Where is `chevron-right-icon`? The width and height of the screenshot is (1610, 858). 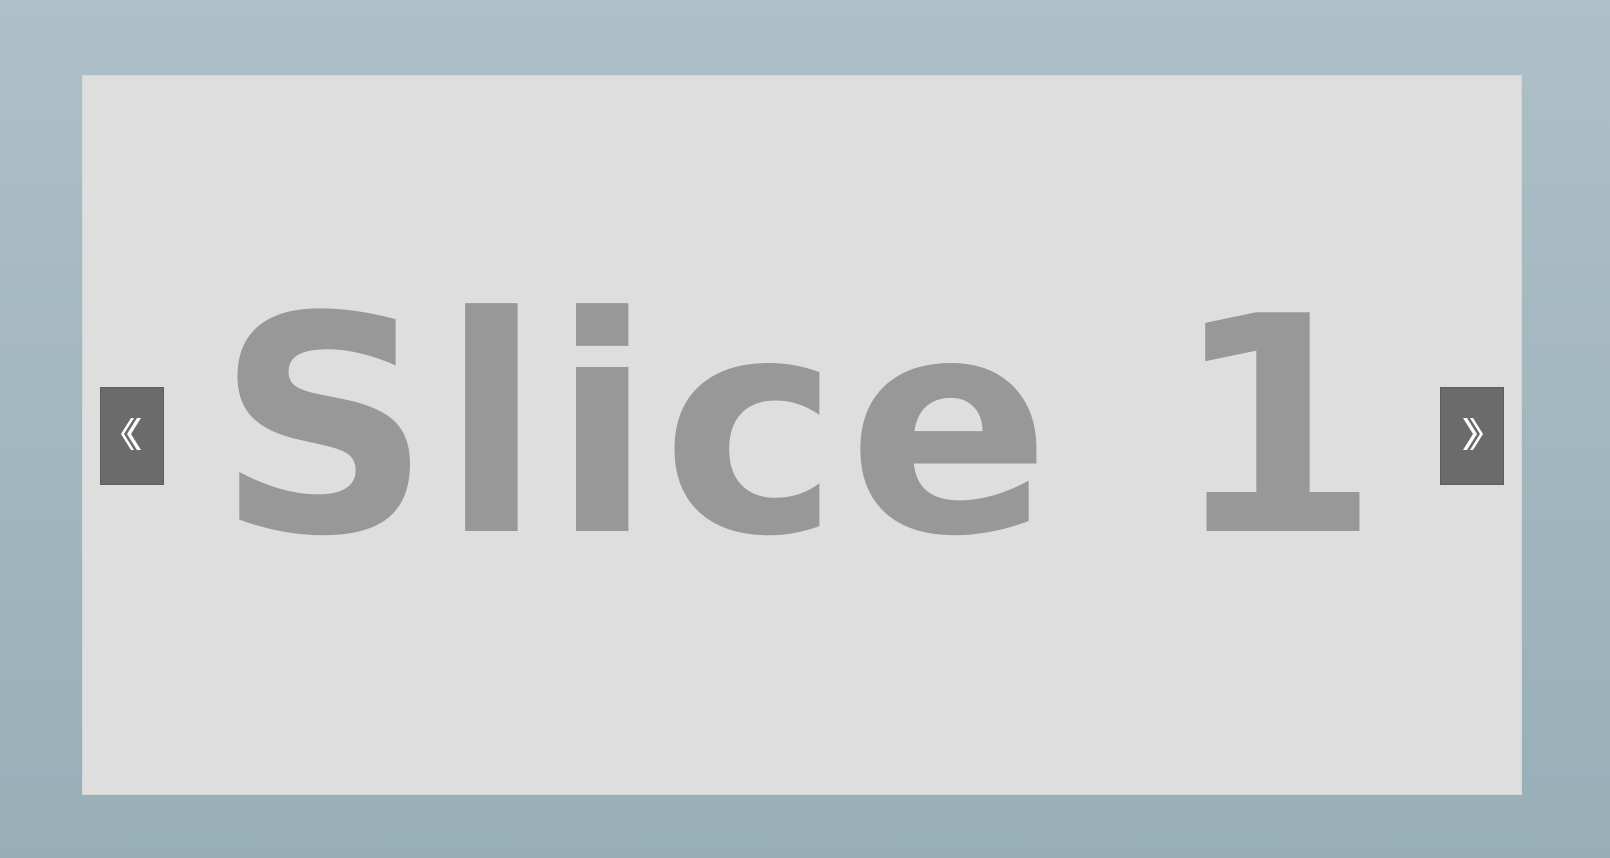 chevron-right-icon is located at coordinates (1472, 436).